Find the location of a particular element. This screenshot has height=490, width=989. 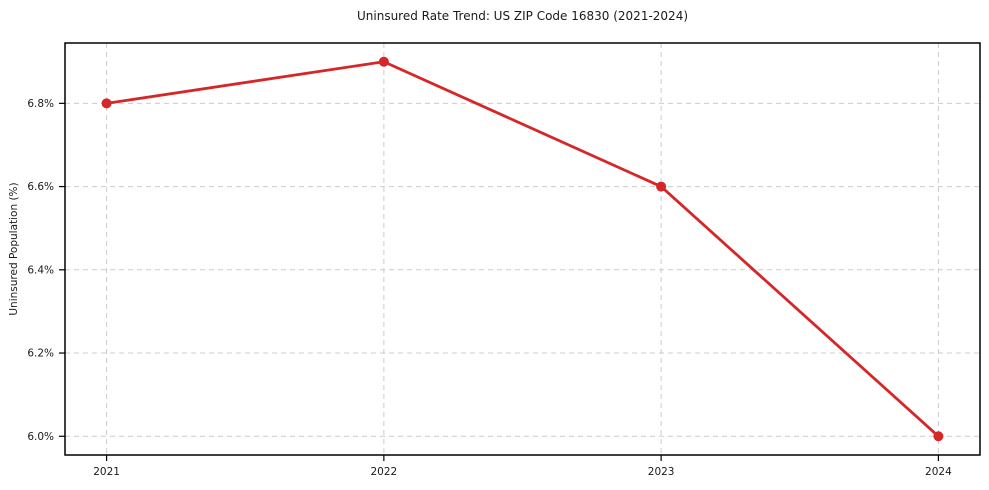

y-tick-label: 6.4% is located at coordinates (40, 270).